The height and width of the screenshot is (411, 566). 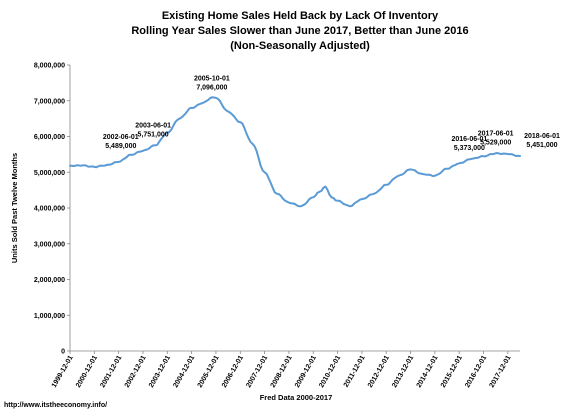 What do you see at coordinates (111, 371) in the screenshot?
I see `x-tick-label: 2001-12-01` at bounding box center [111, 371].